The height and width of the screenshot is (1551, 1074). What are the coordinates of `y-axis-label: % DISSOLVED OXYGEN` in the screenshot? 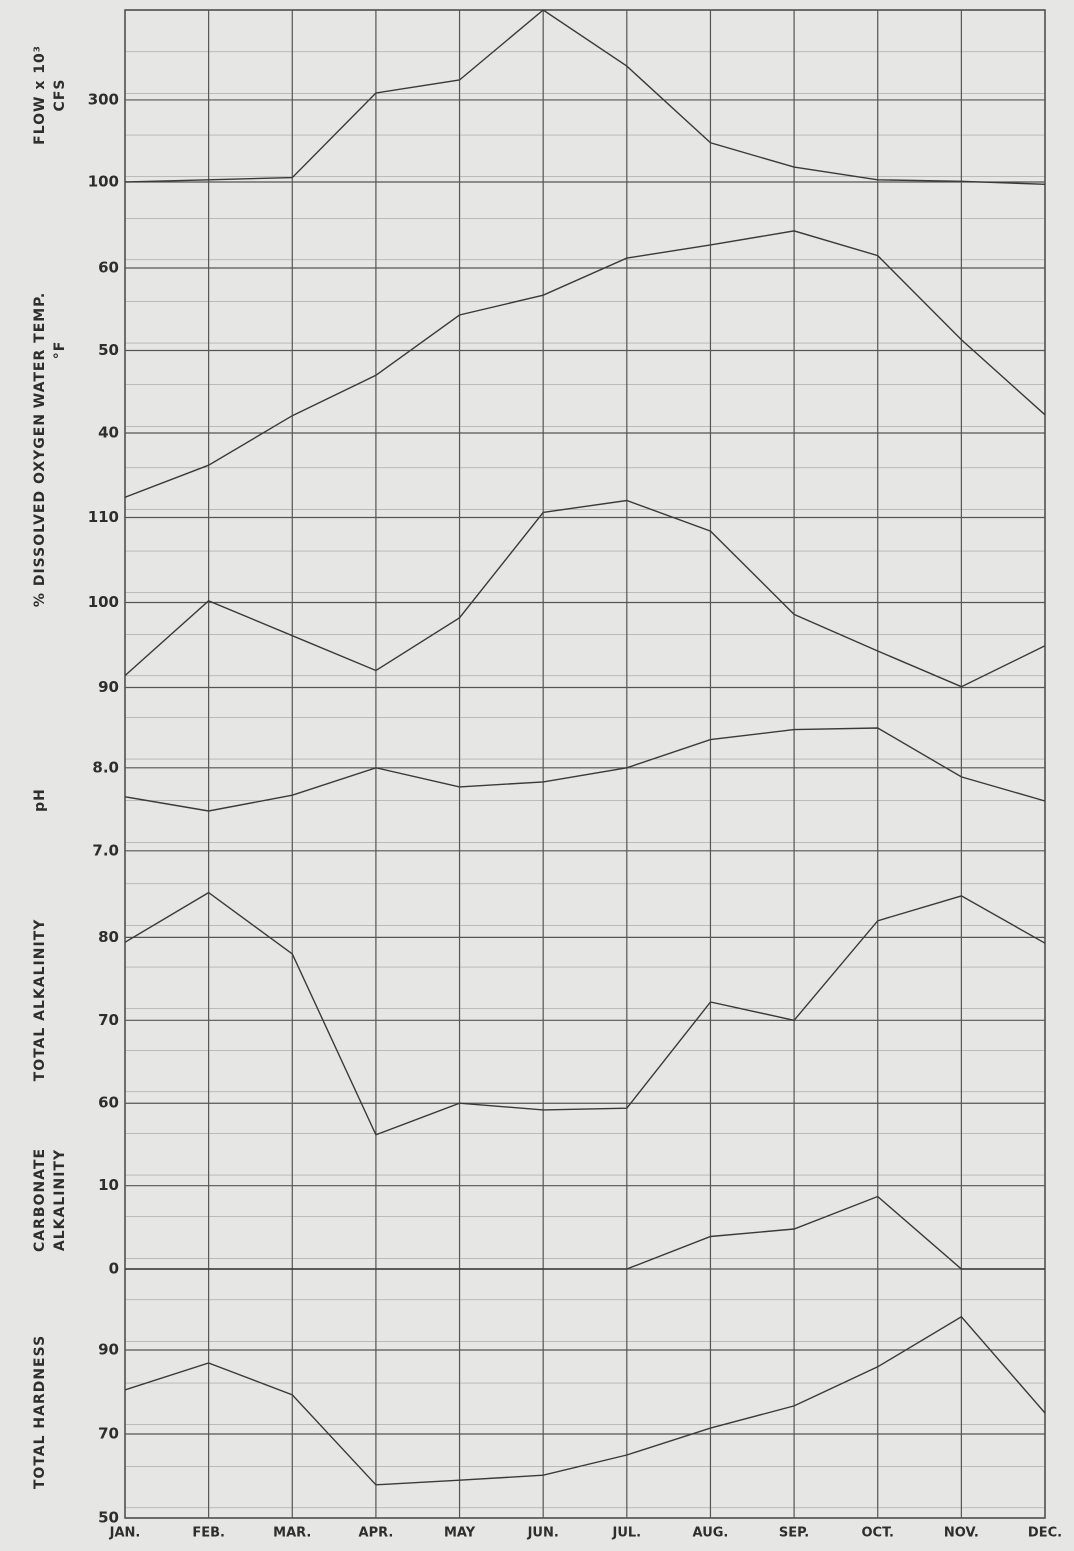 It's located at (40, 510).